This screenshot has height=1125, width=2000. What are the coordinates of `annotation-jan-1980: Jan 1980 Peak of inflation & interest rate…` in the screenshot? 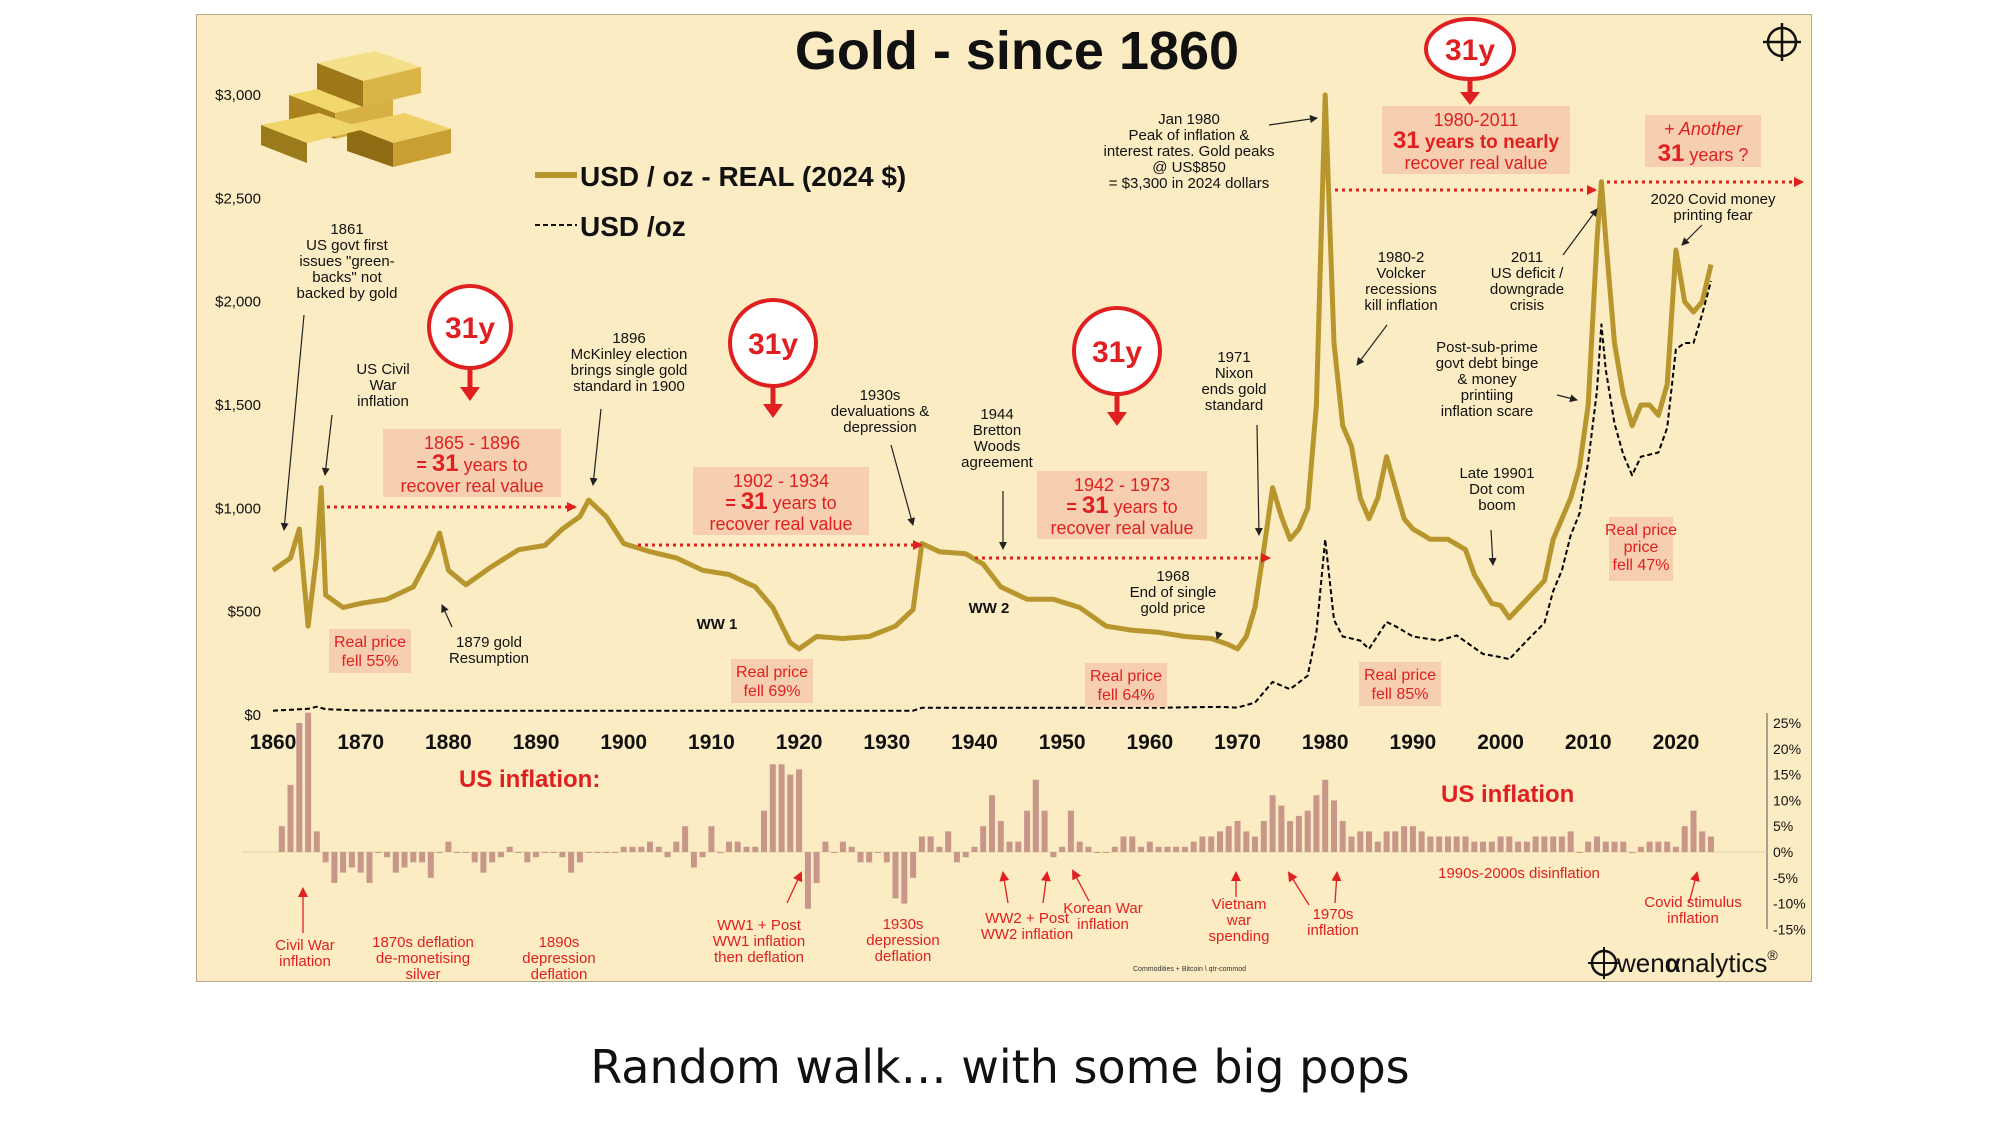 It's located at (1189, 151).